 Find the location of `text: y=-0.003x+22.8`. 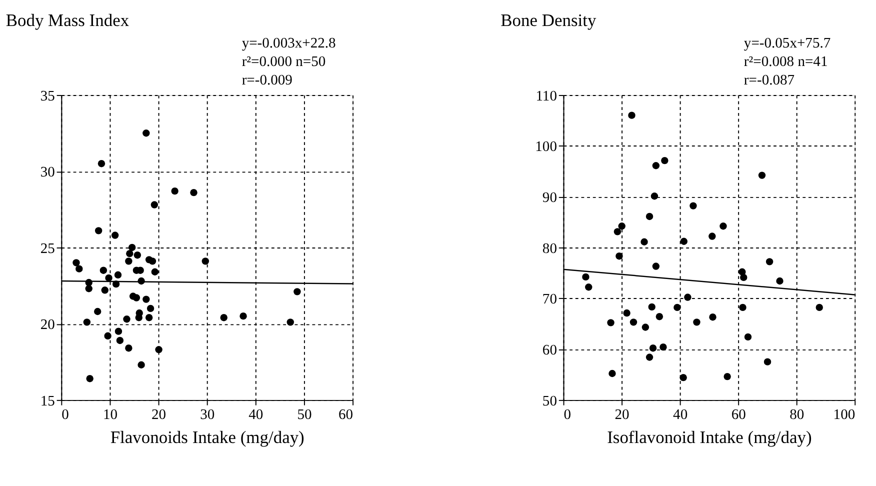

text: y=-0.003x+22.8 is located at coordinates (289, 43).